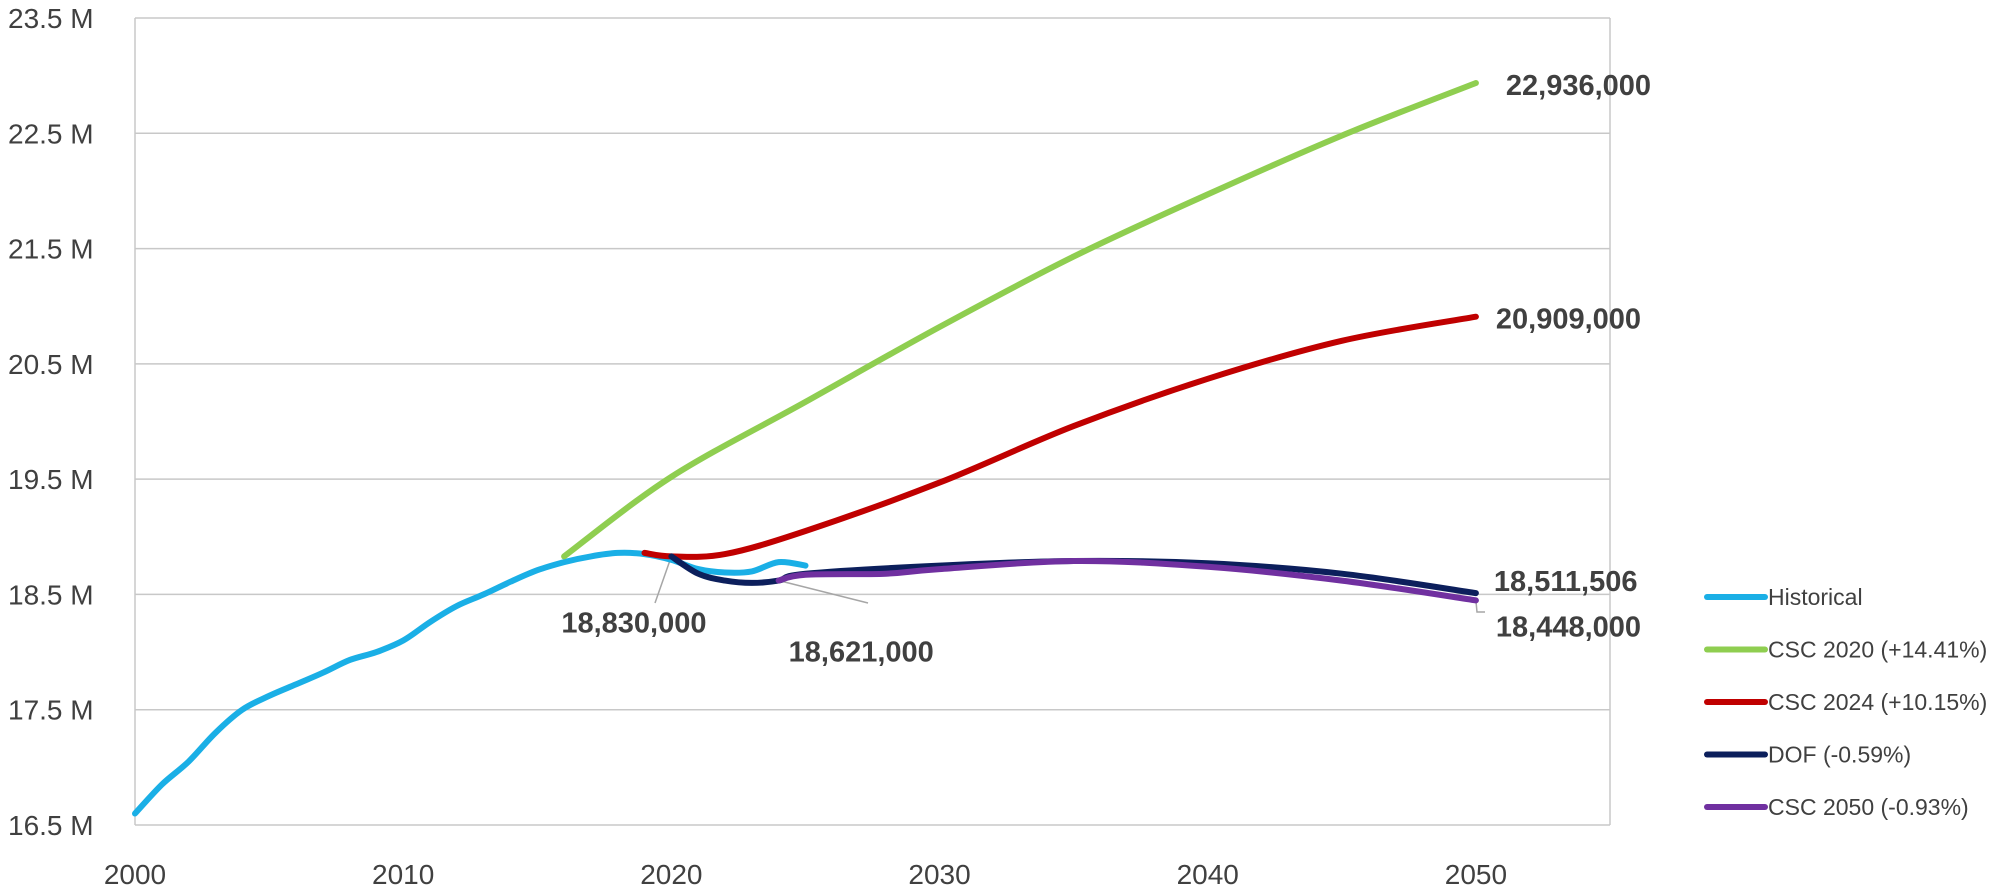 Image resolution: width=2002 pixels, height=889 pixels. What do you see at coordinates (671, 874) in the screenshot?
I see `x-tick-label: 2020` at bounding box center [671, 874].